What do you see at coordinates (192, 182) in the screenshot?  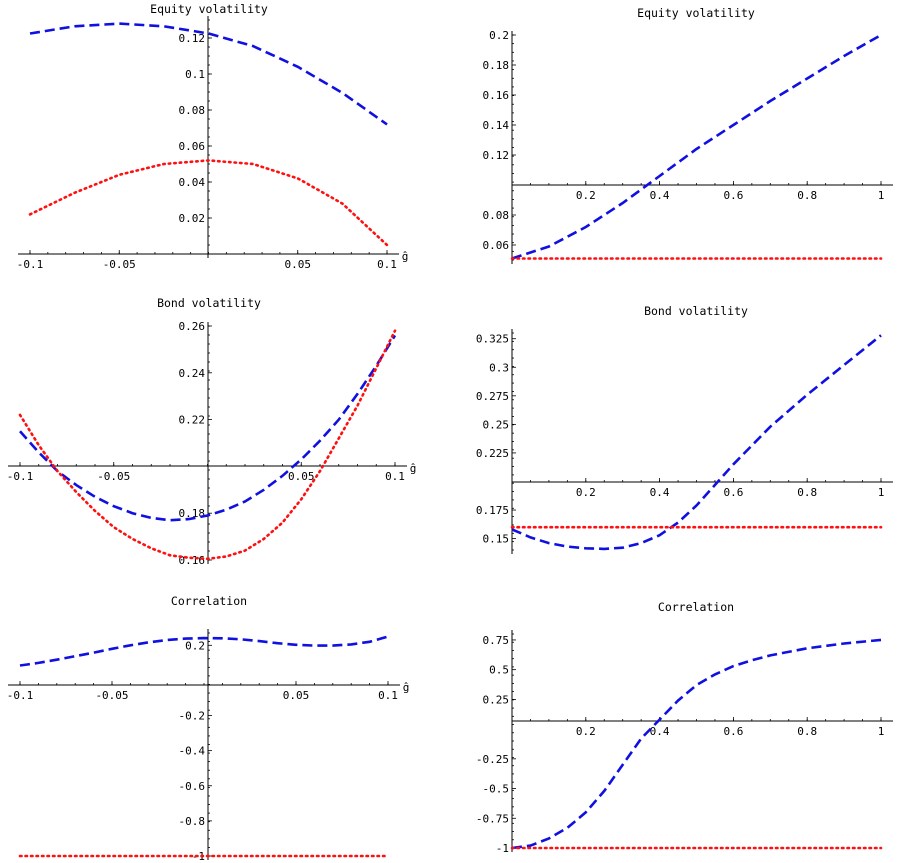 I see `y-tick-label: 0.04` at bounding box center [192, 182].